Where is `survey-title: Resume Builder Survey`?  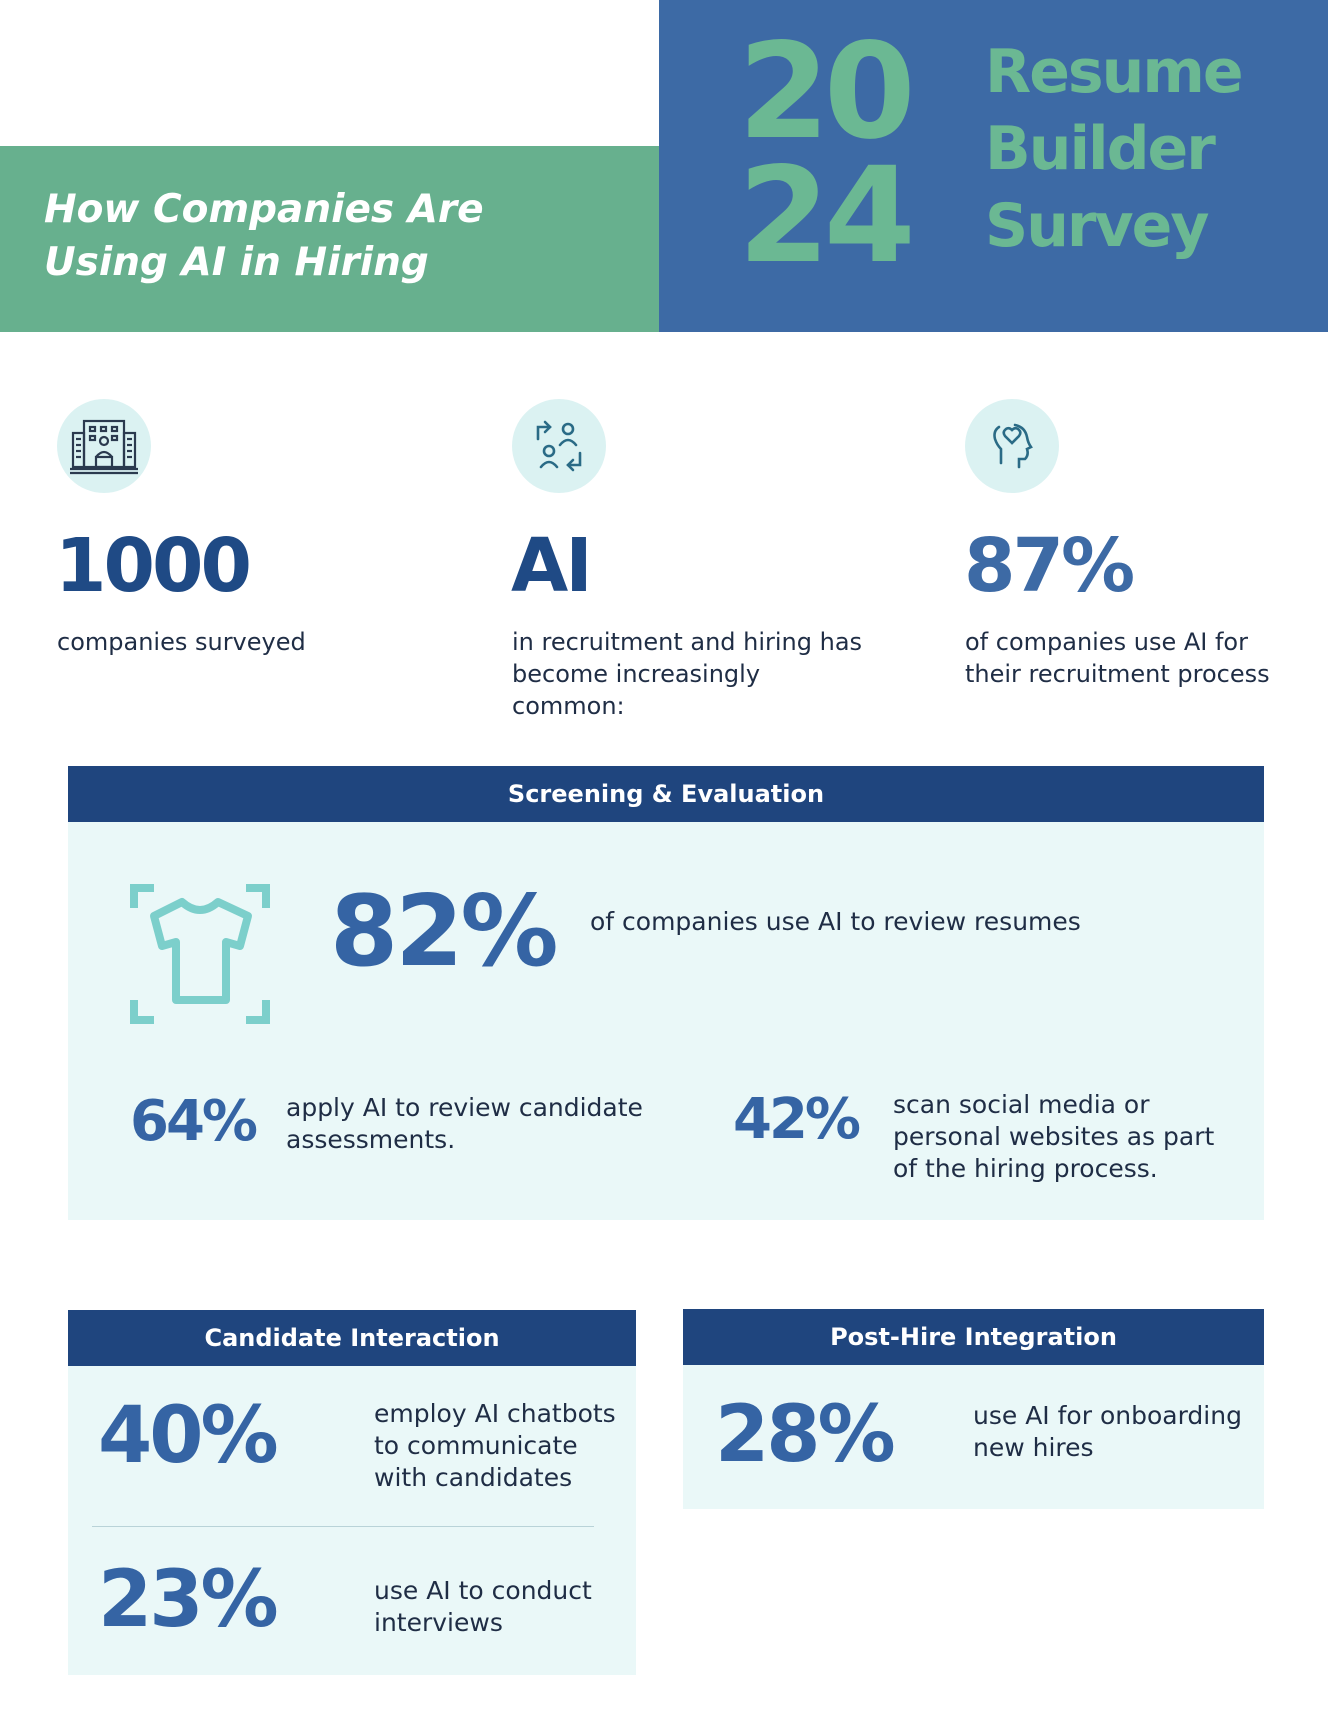
survey-title: Resume Builder Survey is located at coordinates (1155, 149).